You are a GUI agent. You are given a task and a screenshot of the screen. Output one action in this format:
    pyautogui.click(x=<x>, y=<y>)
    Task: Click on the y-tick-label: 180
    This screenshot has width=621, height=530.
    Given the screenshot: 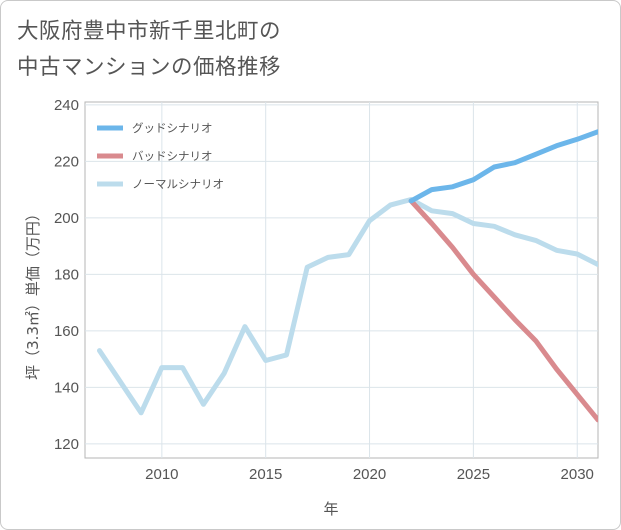 What is the action you would take?
    pyautogui.click(x=66, y=274)
    